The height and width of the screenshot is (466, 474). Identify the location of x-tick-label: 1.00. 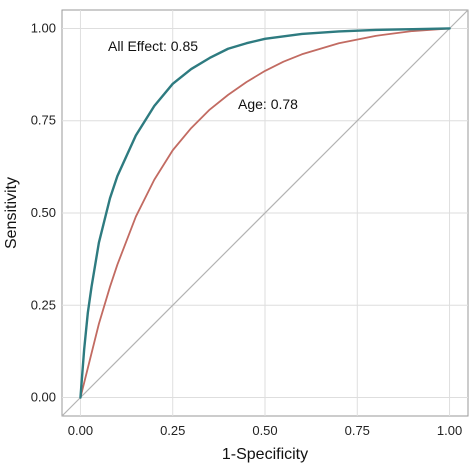
(449, 430).